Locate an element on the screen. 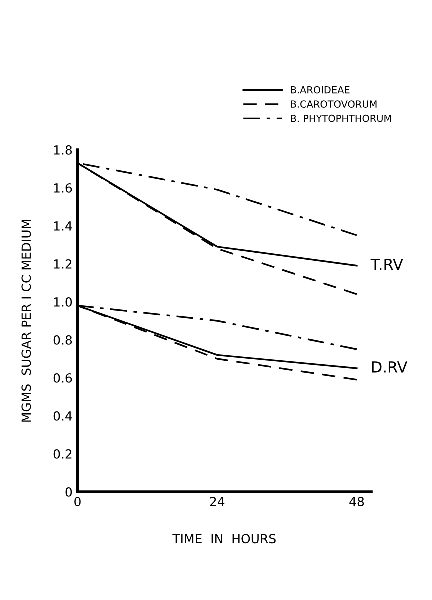  y-tick-label: 1.6 is located at coordinates (63, 188).